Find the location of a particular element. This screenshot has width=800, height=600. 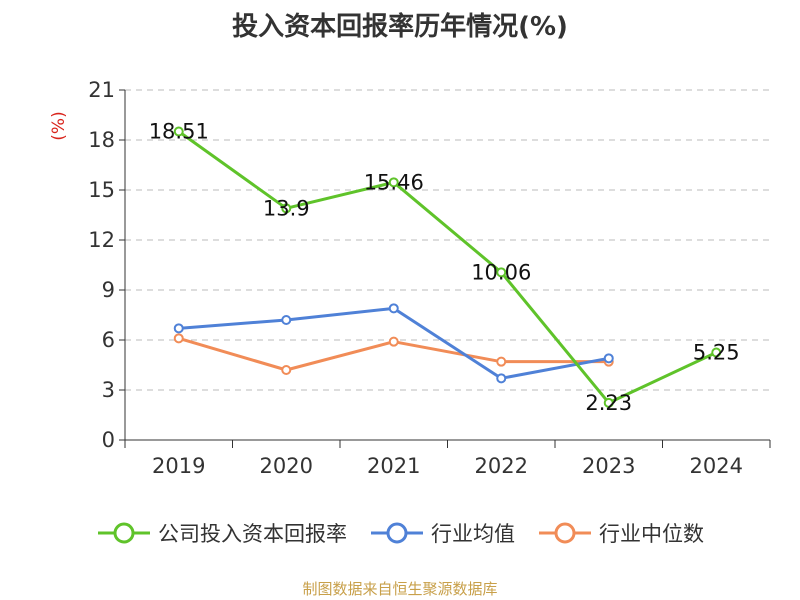

data-label: 2.23 is located at coordinates (608, 403).